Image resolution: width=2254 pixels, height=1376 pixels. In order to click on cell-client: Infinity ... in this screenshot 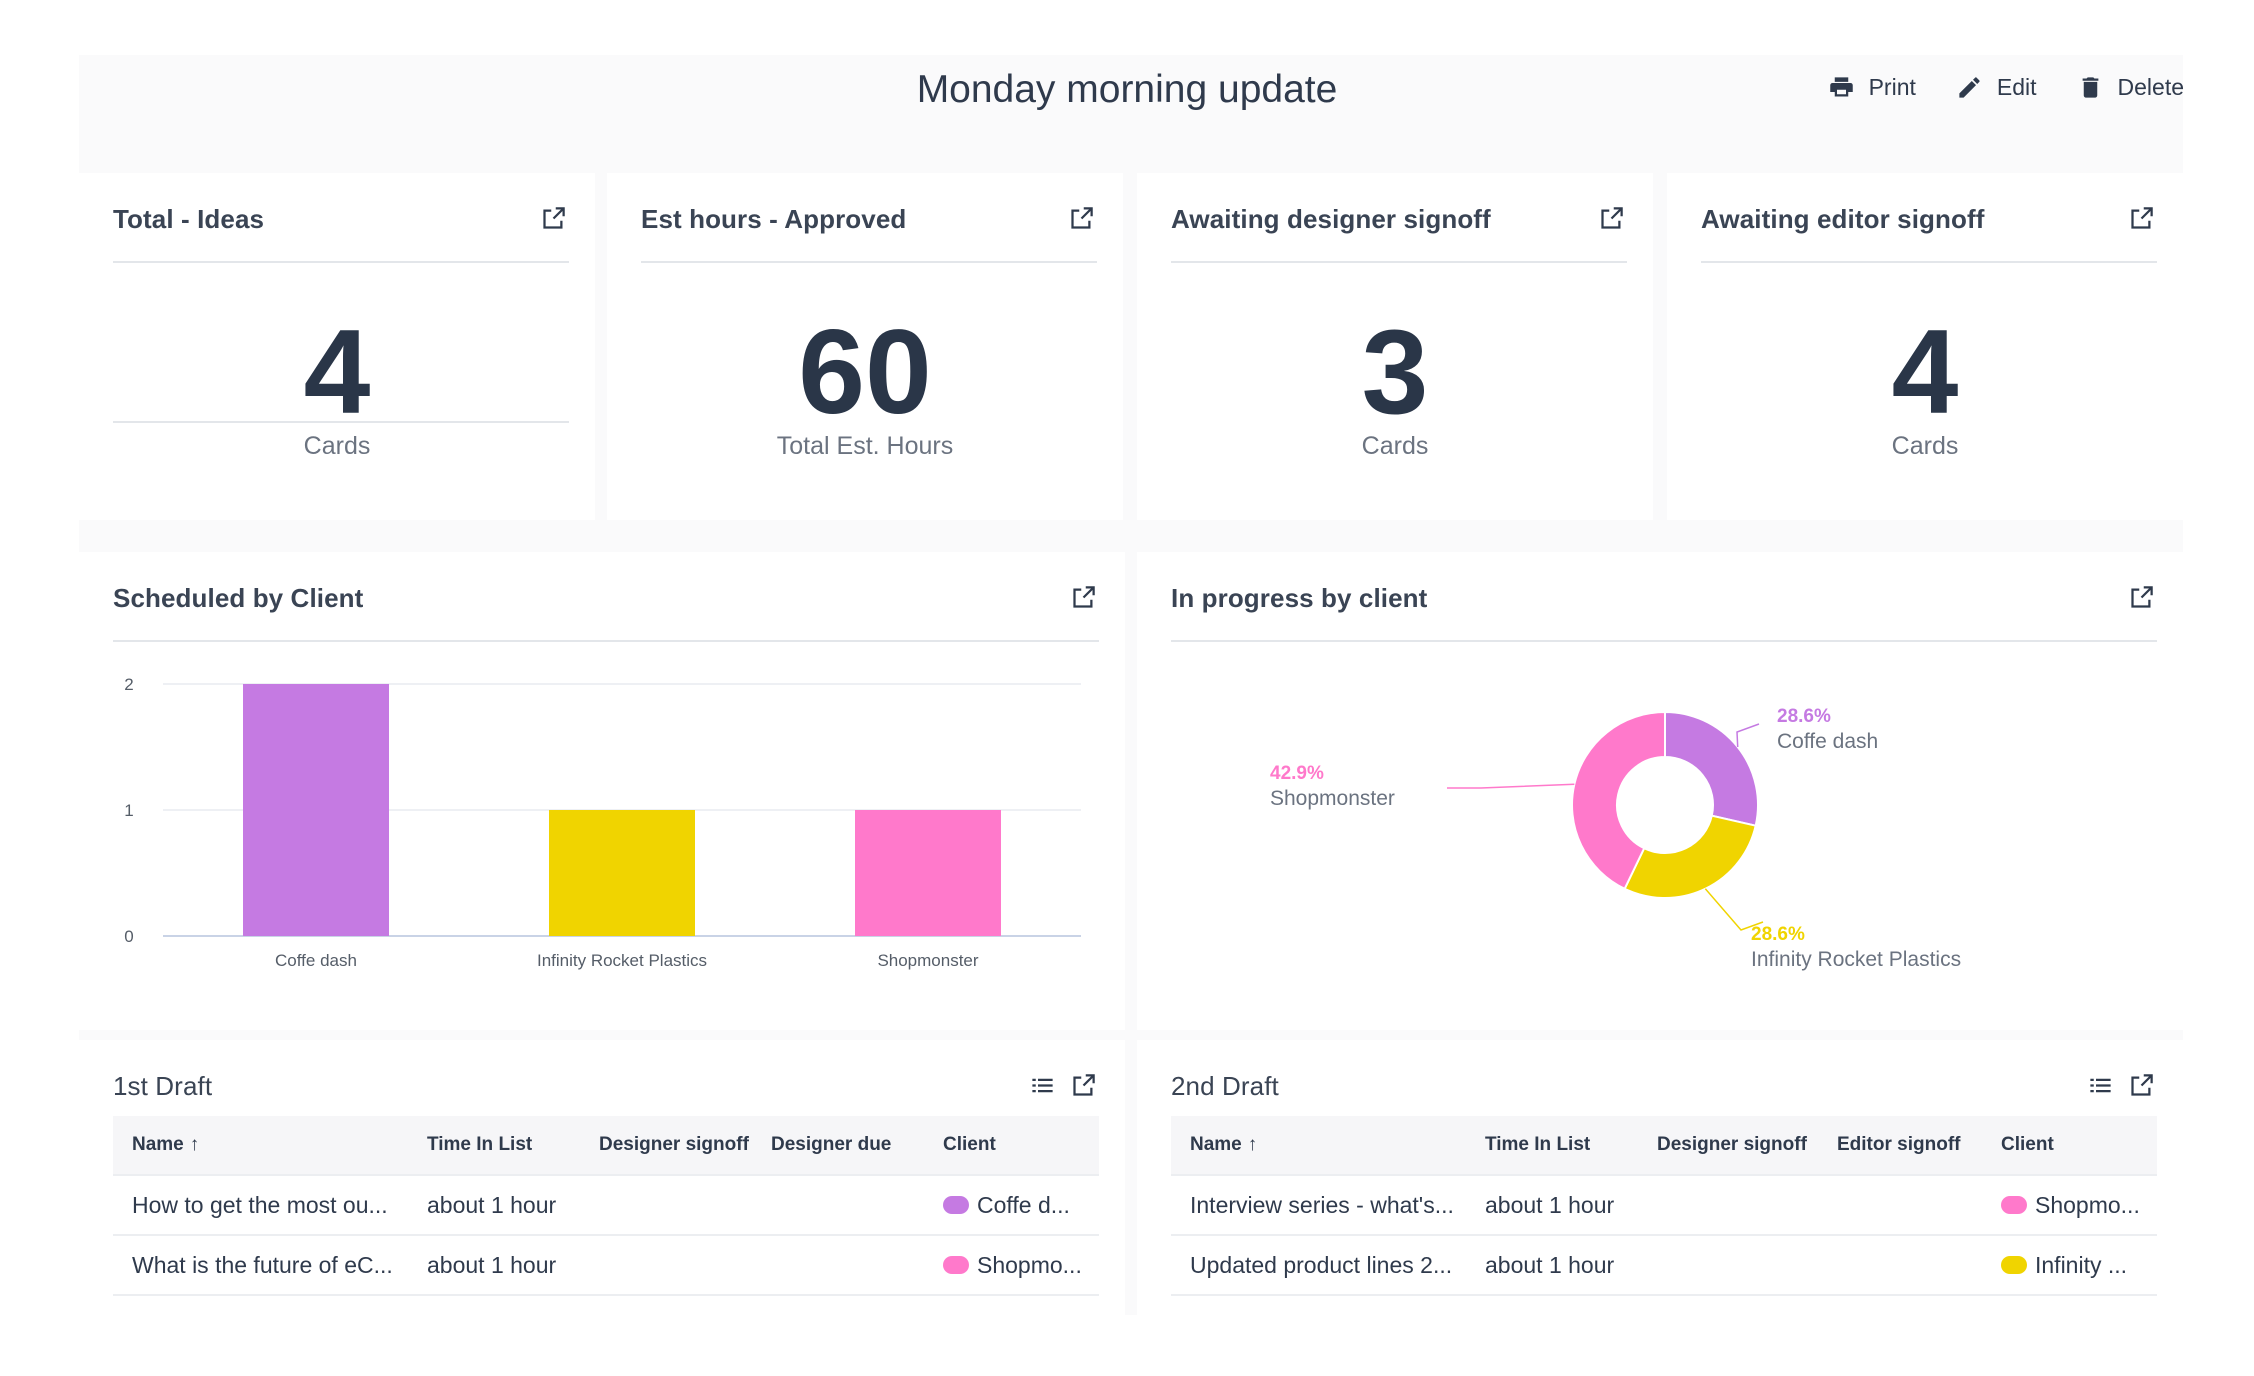, I will do `click(2064, 1265)`.